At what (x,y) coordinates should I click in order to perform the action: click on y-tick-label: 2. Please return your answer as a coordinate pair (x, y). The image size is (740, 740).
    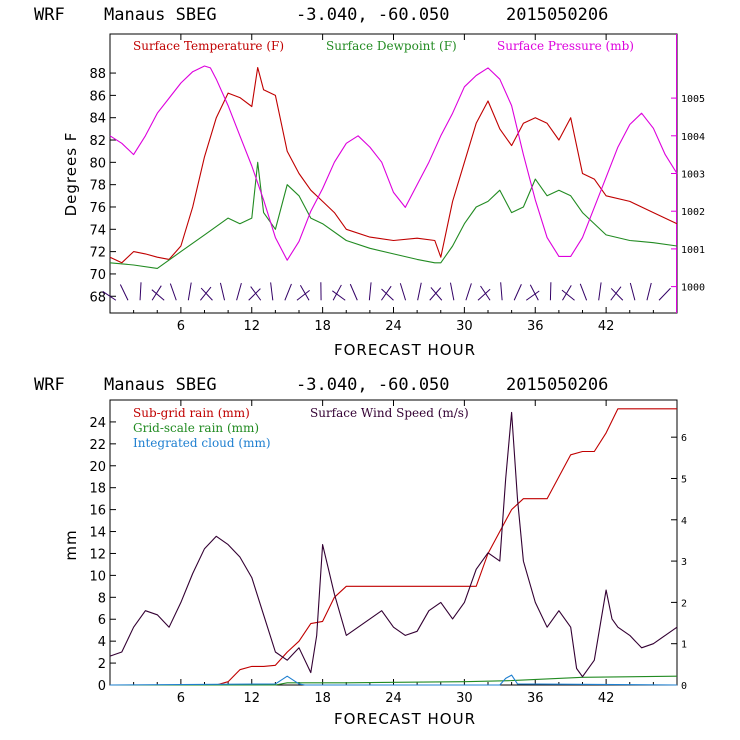
    Looking at the image, I should click on (102, 664).